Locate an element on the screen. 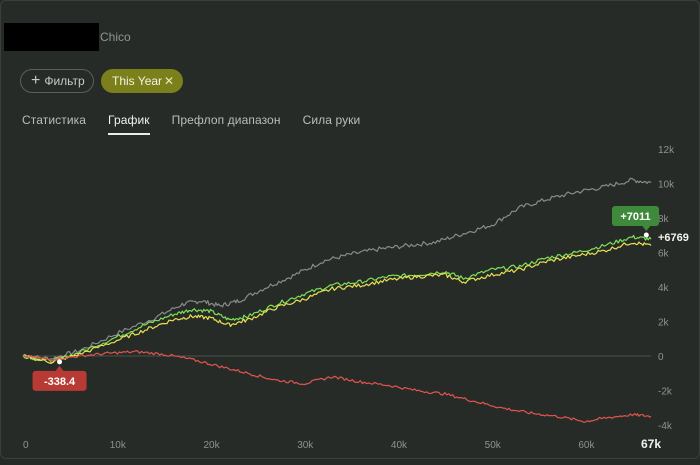  y-tick-label: 8k is located at coordinates (664, 219).